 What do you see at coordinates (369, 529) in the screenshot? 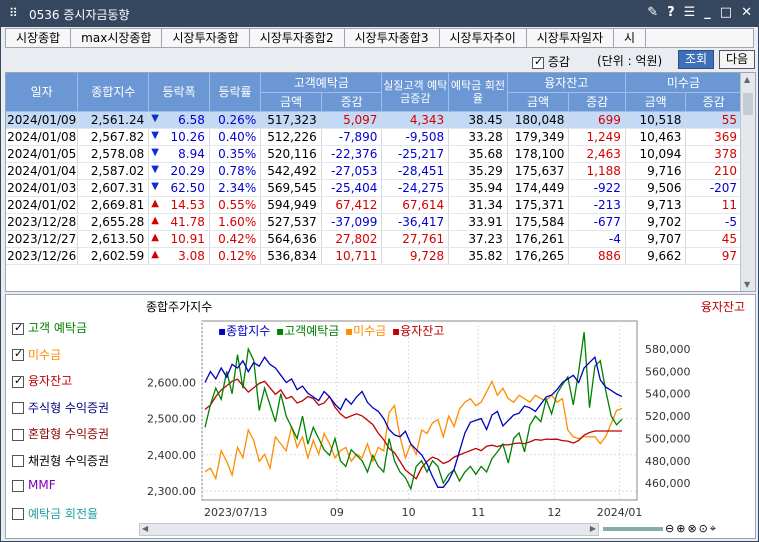
I see `chart-horizontal-scrollbar: ◀ ▶` at bounding box center [369, 529].